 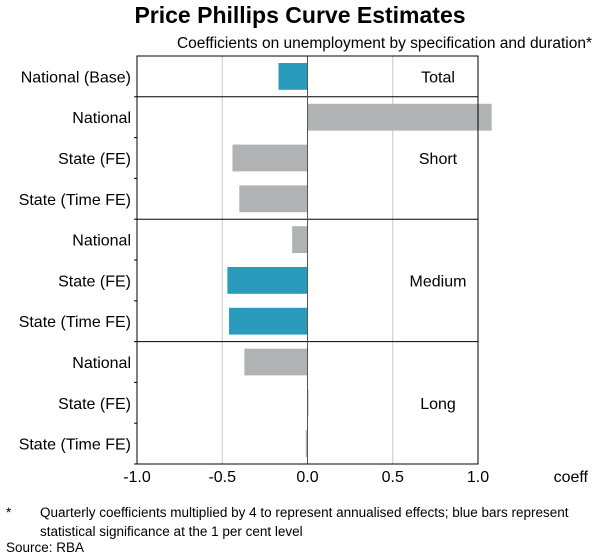 I want to click on group-label: Total, so click(x=438, y=77).